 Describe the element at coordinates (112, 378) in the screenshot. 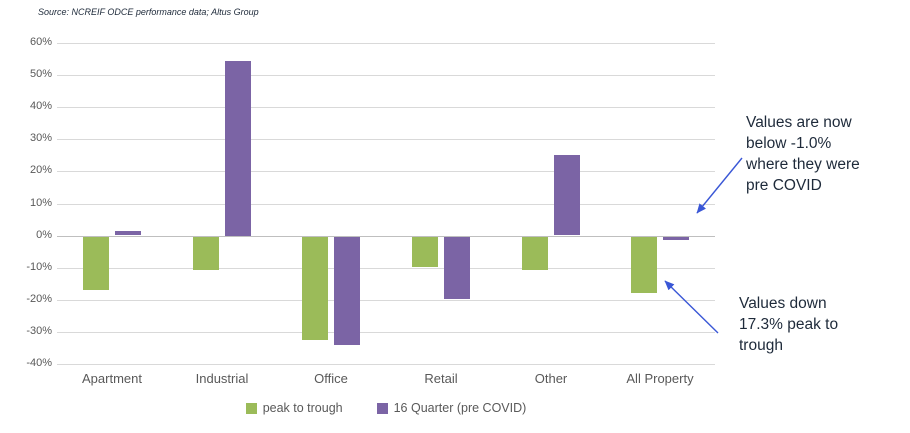

I see `x-category-label-apartment: Apartment` at that location.